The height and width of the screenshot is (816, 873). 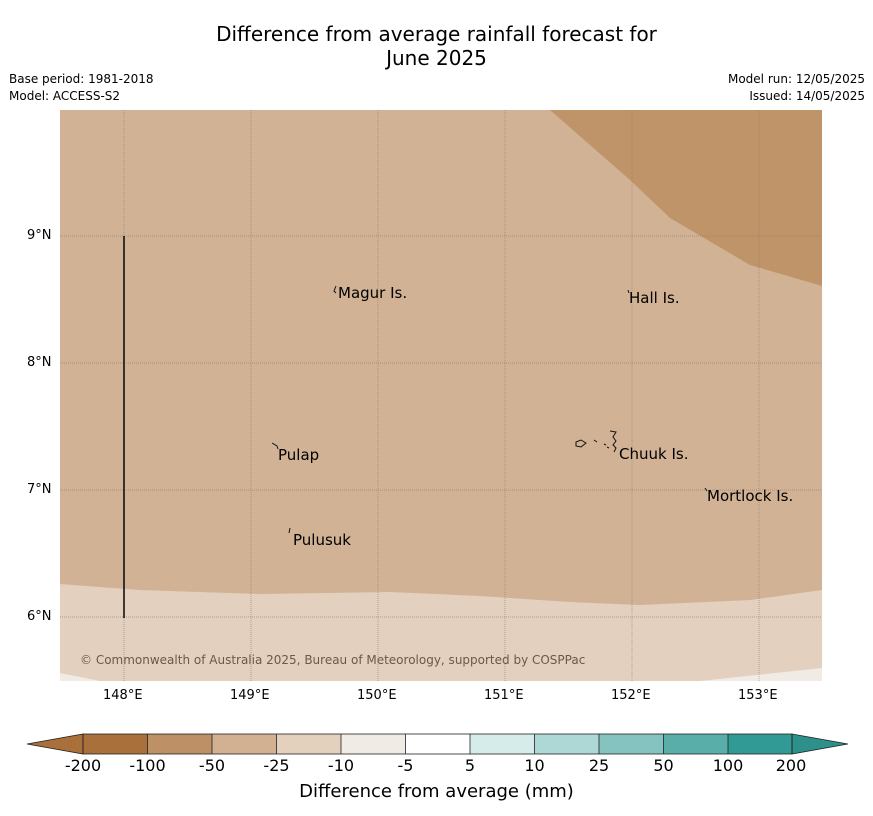 What do you see at coordinates (123, 695) in the screenshot?
I see `lon-label-148: 148°E` at bounding box center [123, 695].